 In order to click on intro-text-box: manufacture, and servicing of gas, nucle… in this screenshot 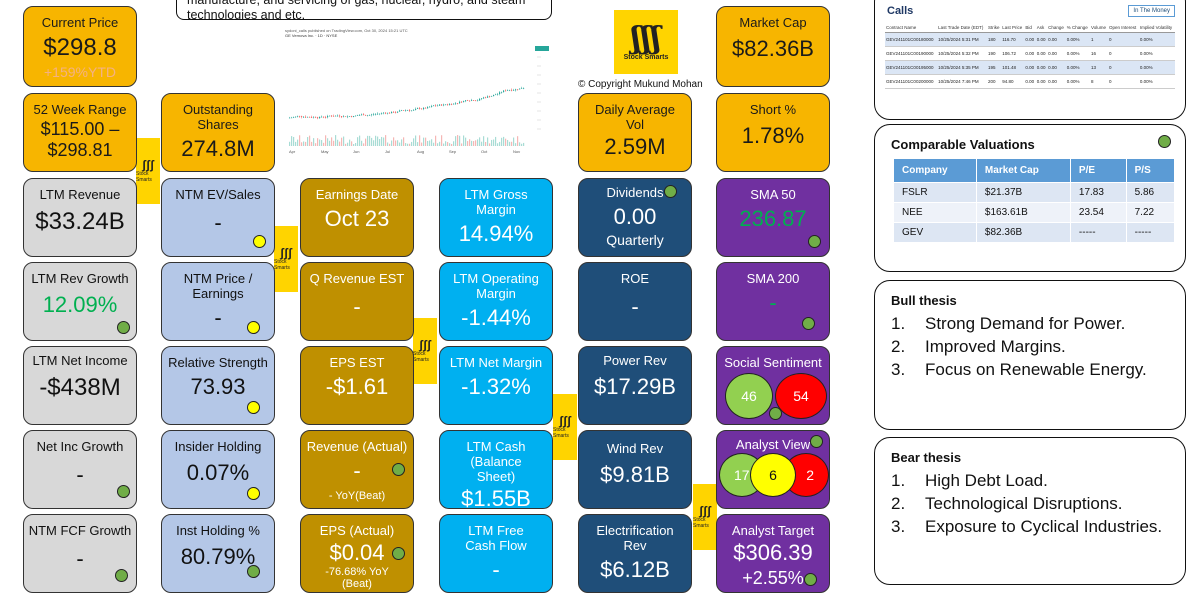, I will do `click(364, 10)`.